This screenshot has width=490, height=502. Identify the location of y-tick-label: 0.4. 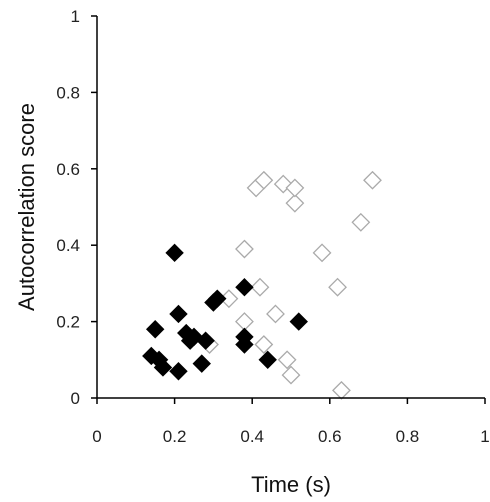
(68, 245).